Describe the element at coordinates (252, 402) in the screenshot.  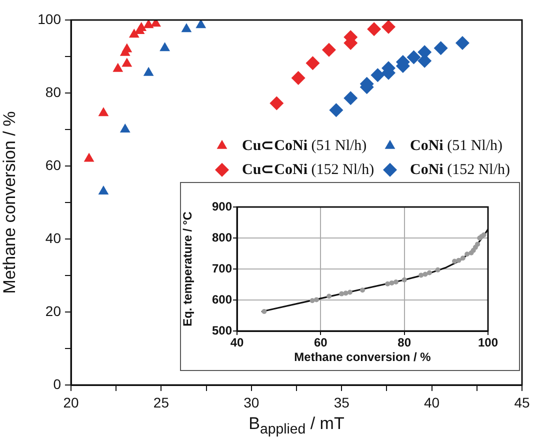
I see `x-tick-label: 30` at that location.